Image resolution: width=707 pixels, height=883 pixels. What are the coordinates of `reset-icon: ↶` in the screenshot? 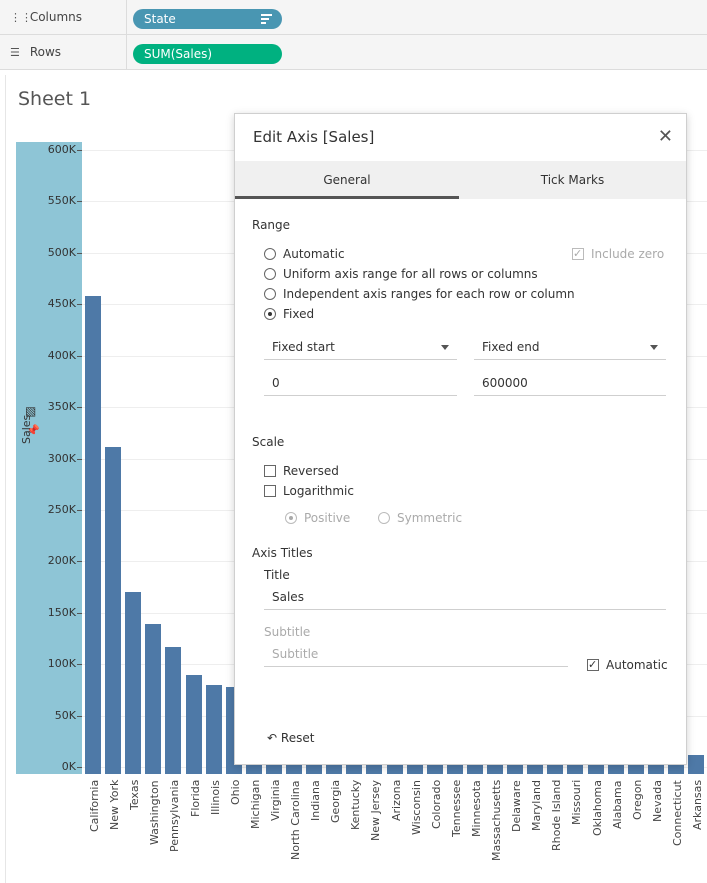 It's located at (272, 738).